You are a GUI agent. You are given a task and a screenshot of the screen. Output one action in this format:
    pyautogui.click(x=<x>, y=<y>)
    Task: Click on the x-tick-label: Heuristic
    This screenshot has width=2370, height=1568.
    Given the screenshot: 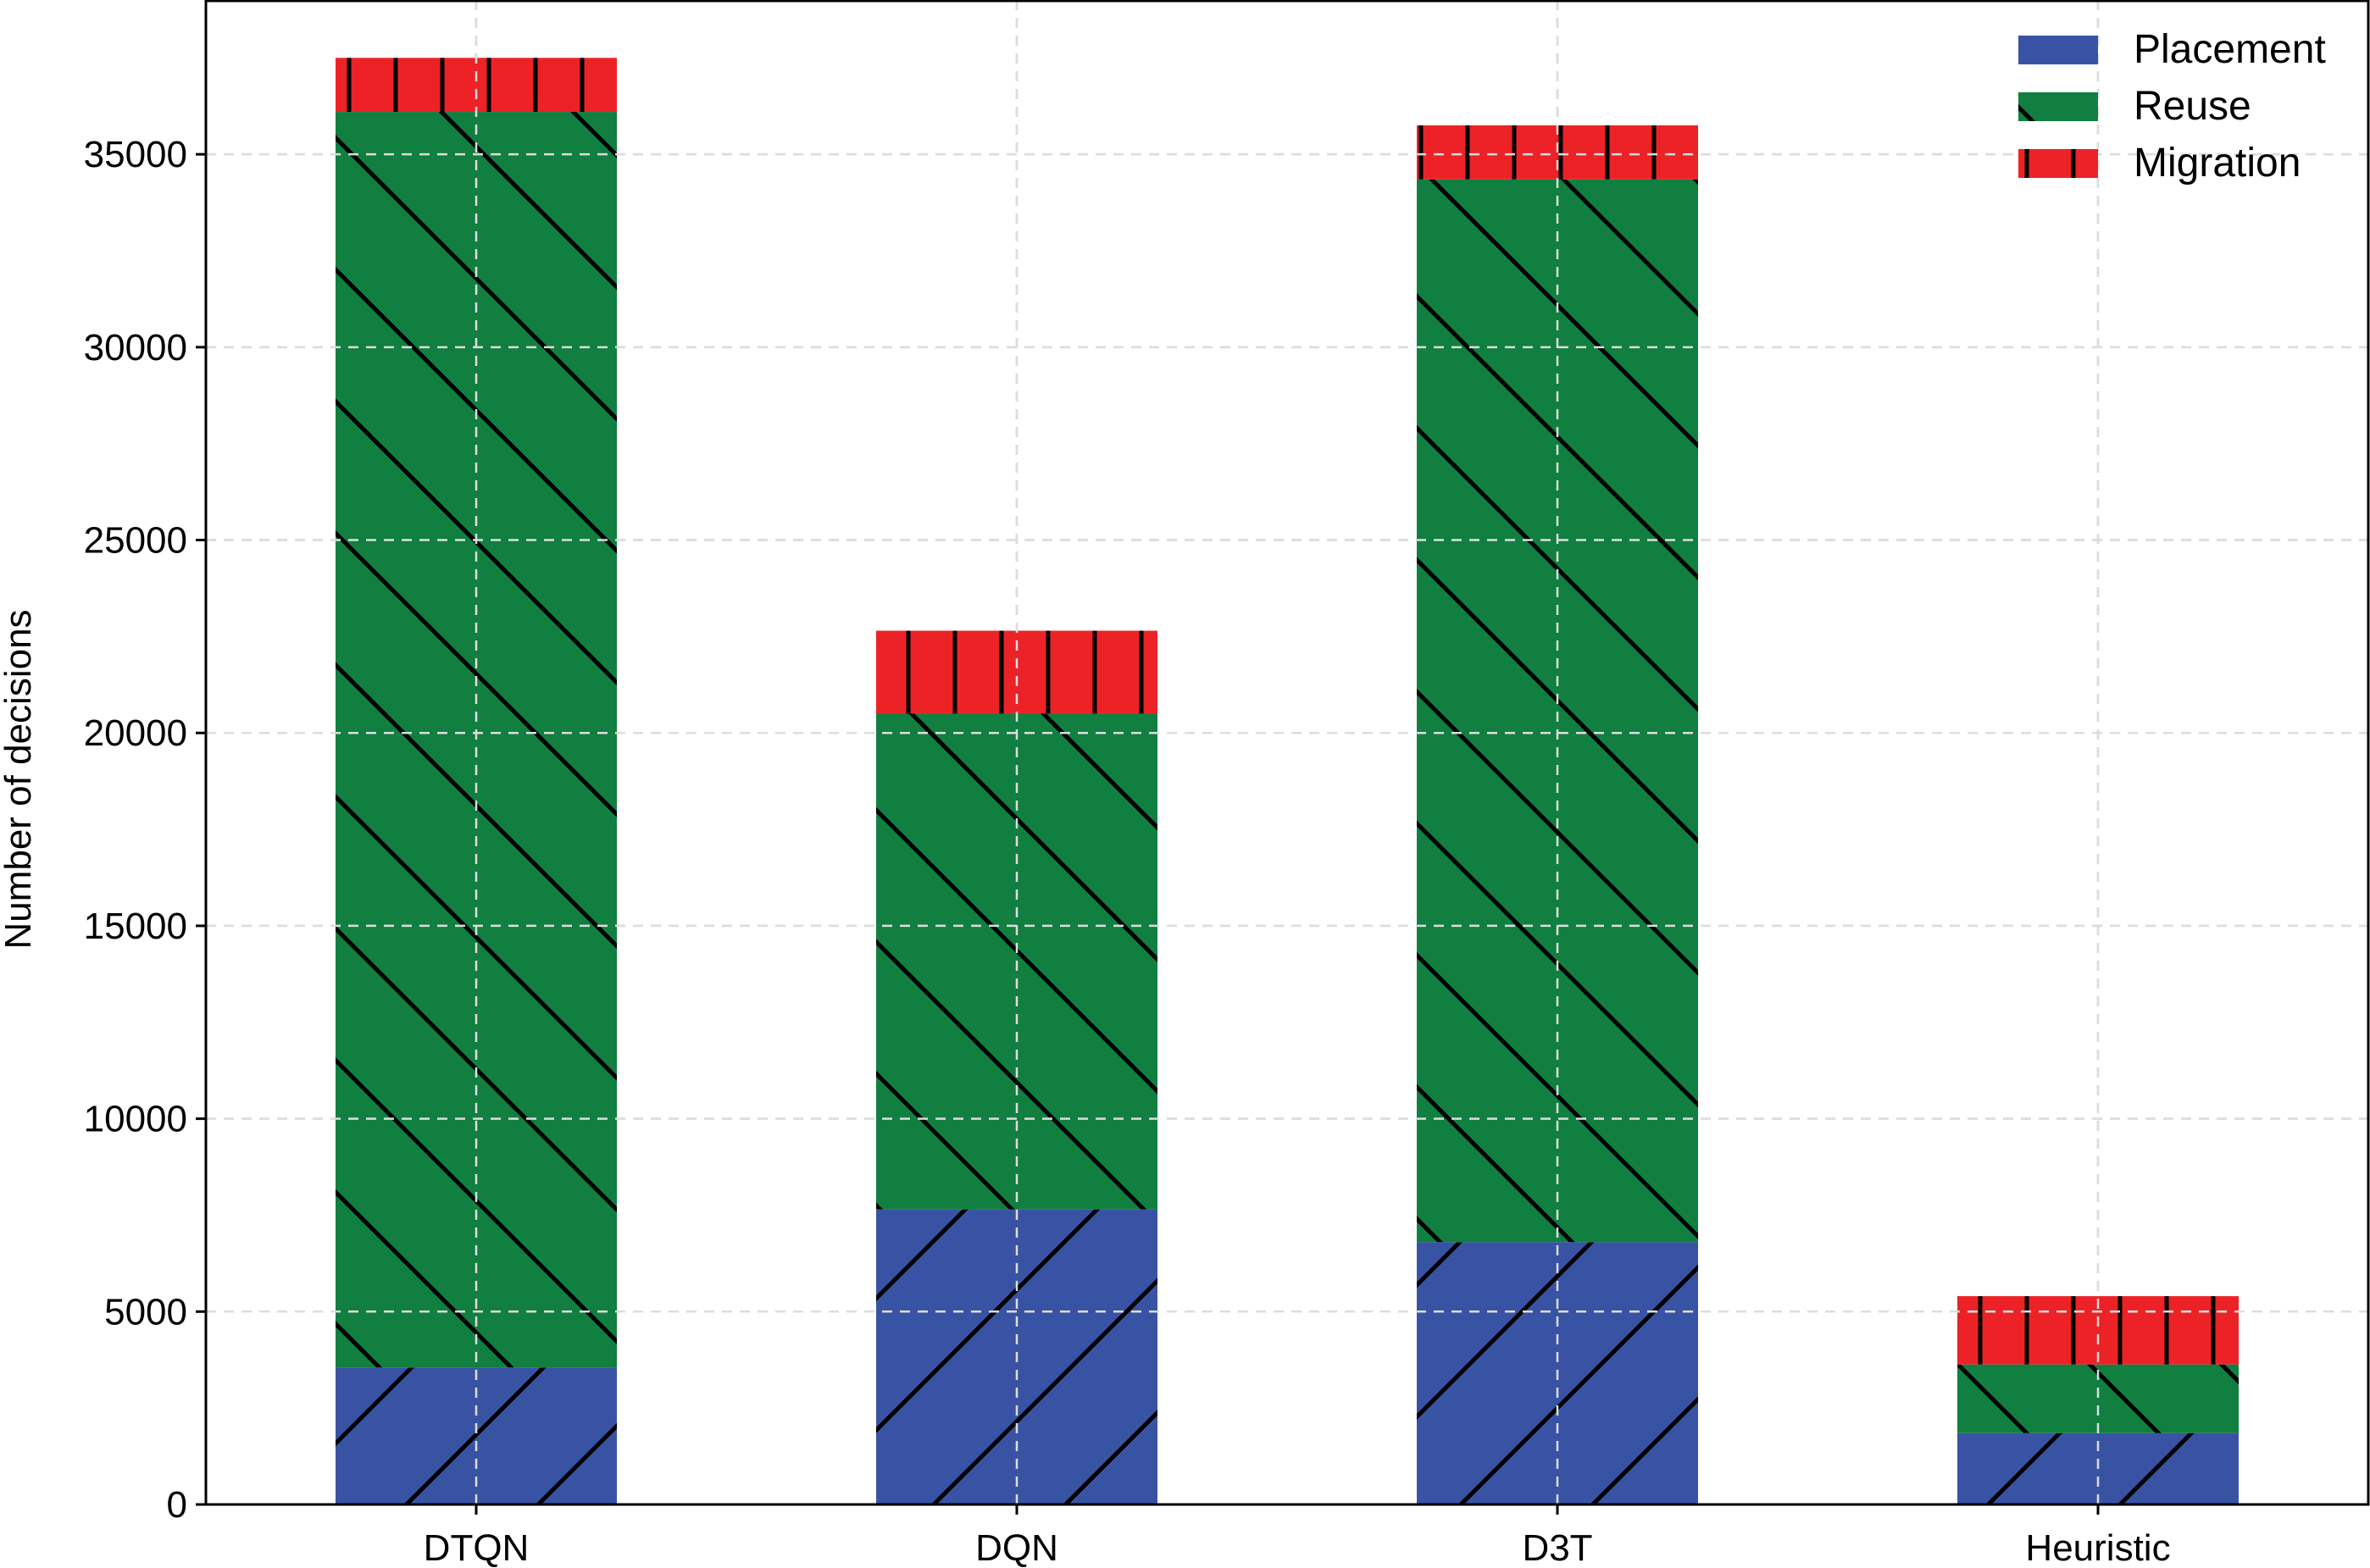 What is the action you would take?
    pyautogui.click(x=2097, y=1547)
    